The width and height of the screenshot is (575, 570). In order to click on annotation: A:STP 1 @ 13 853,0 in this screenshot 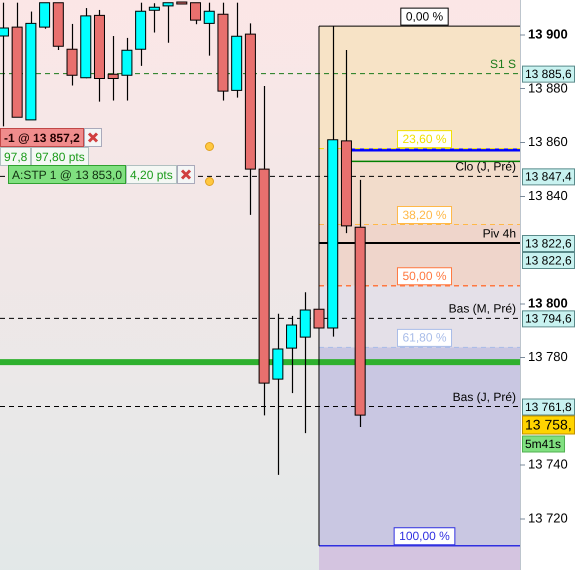, I will do `click(67, 174)`.